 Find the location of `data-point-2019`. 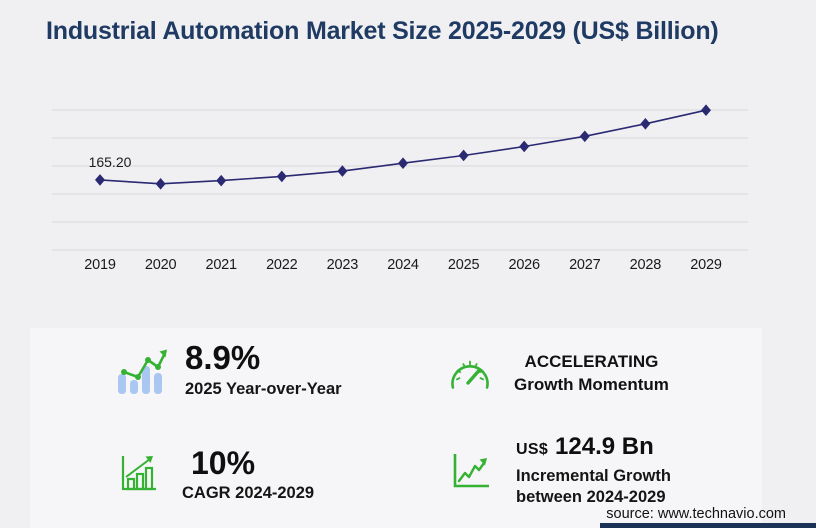

data-point-2019 is located at coordinates (100, 180).